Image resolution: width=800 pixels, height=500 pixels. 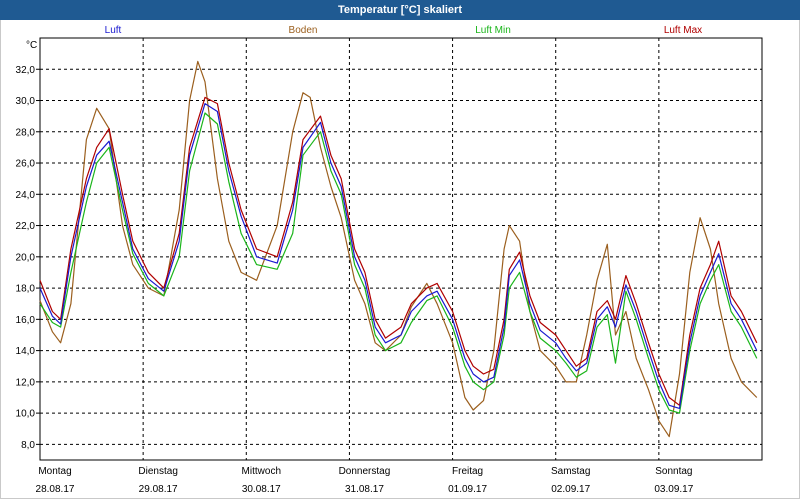 I want to click on window-title: Temperatur [°C] skaliert, so click(x=400, y=10).